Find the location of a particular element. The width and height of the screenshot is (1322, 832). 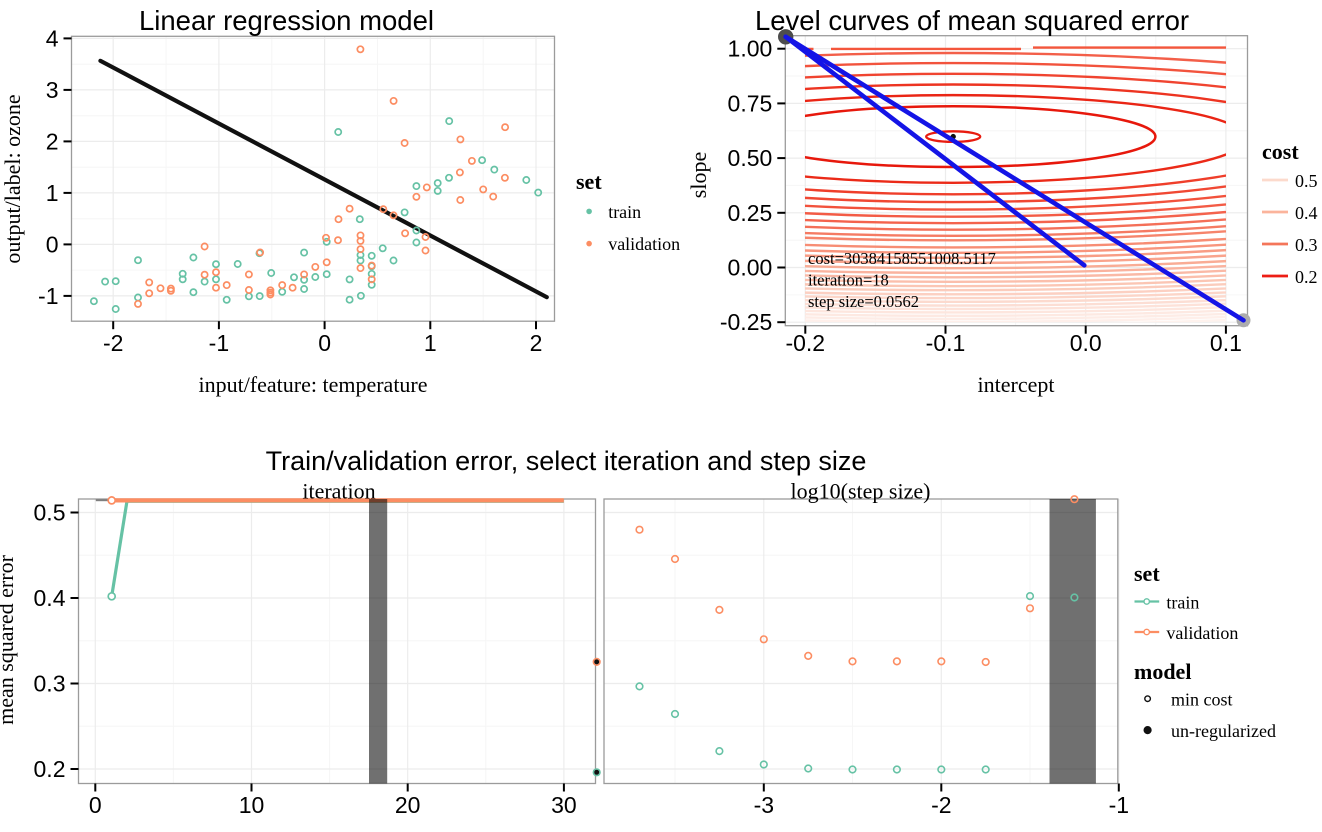

svg-text: -0.25 is located at coordinates (746, 322).